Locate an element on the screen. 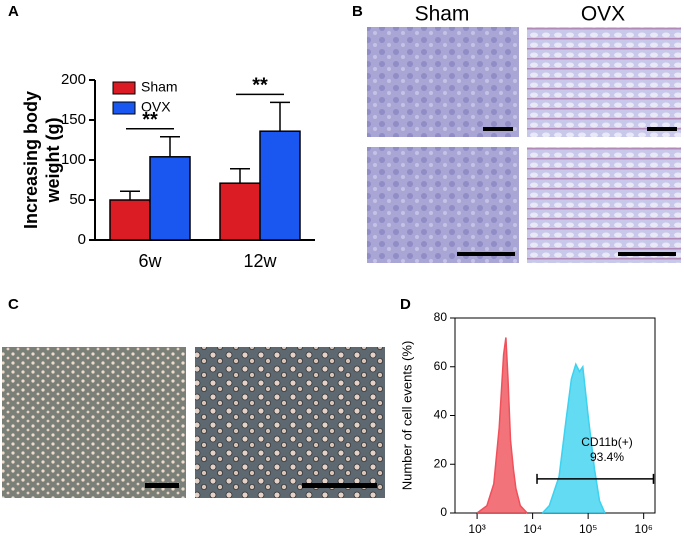 The height and width of the screenshot is (538, 684). column-label: Sham is located at coordinates (442, 14).